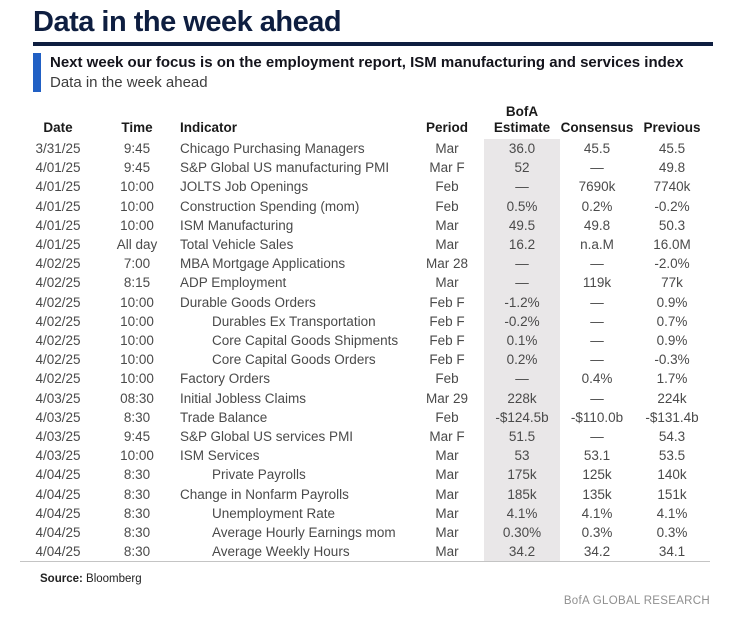 This screenshot has width=749, height=617. I want to click on source-note: Source: Bloomberg, so click(394, 579).